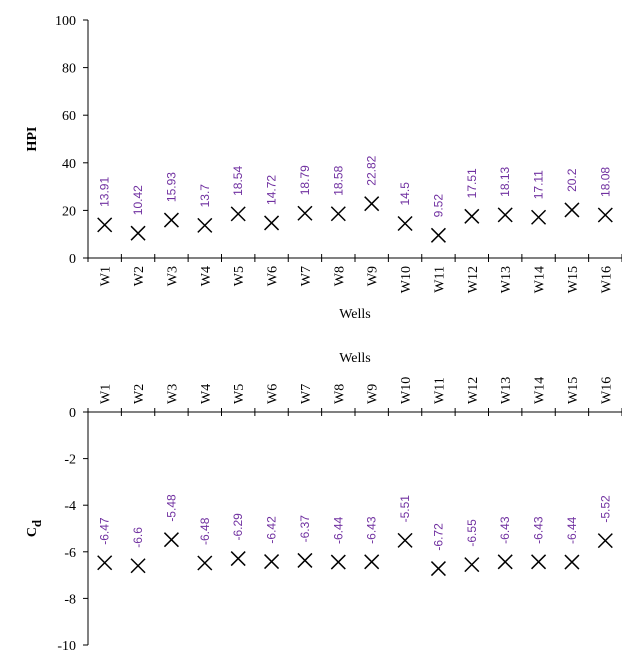  What do you see at coordinates (69, 164) in the screenshot?
I see `y-tick-label: 40` at bounding box center [69, 164].